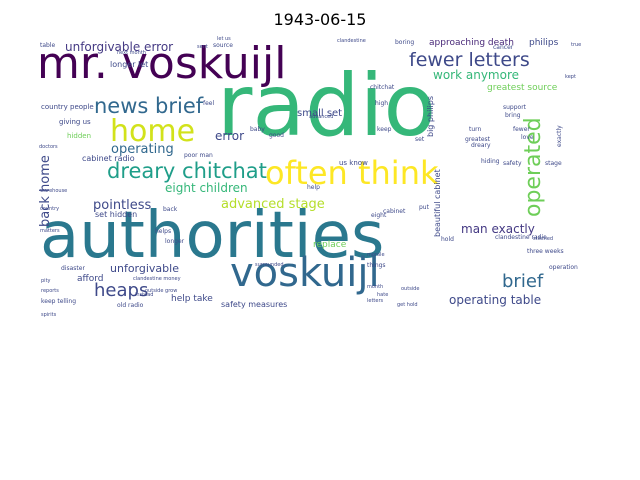 The image size is (640, 480). What do you see at coordinates (50, 209) in the screenshot?
I see `word-country: country` at bounding box center [50, 209].